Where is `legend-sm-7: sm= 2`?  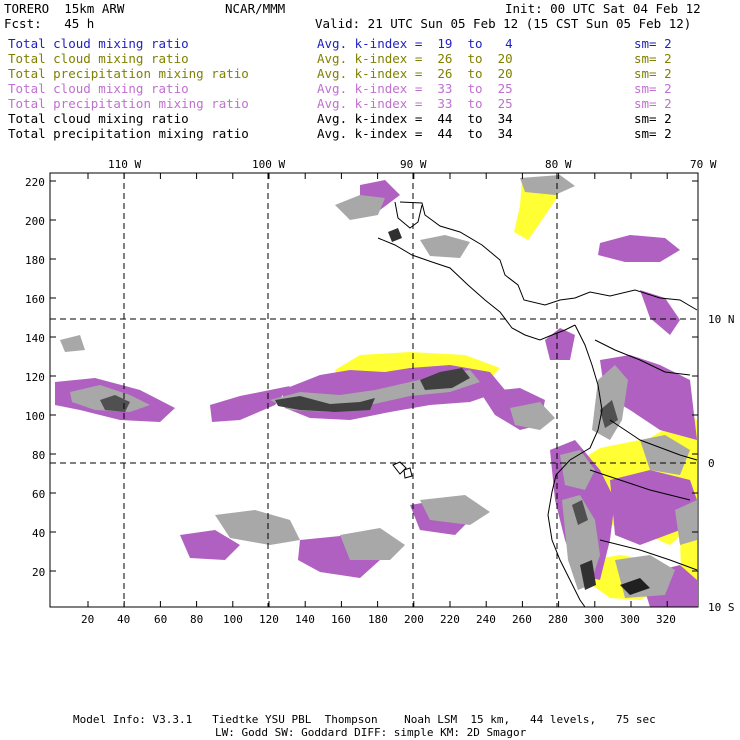 legend-sm-7: sm= 2 is located at coordinates (653, 133).